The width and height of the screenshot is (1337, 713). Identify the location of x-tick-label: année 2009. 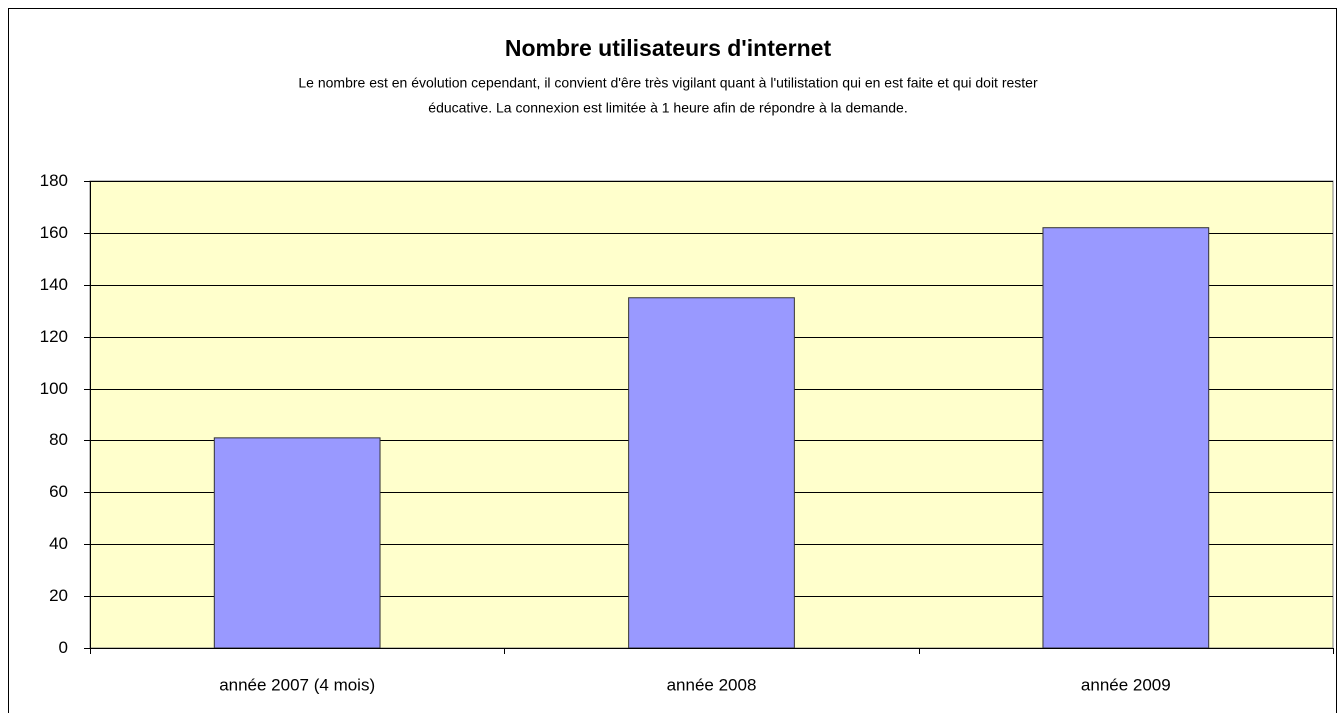
(1126, 684).